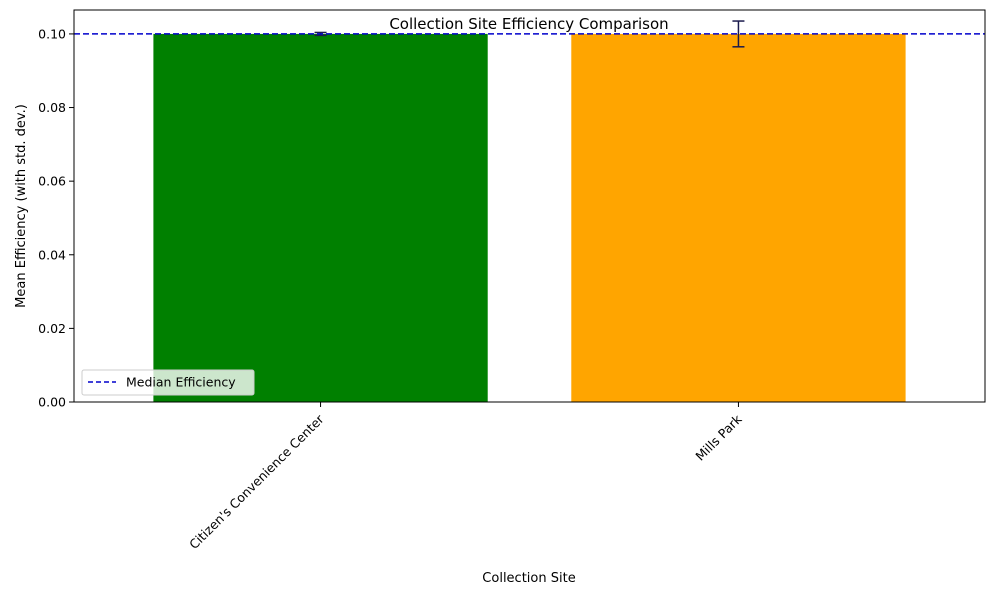  I want to click on chart-title: Collection Site Efficiency Comparison, so click(528, 24).